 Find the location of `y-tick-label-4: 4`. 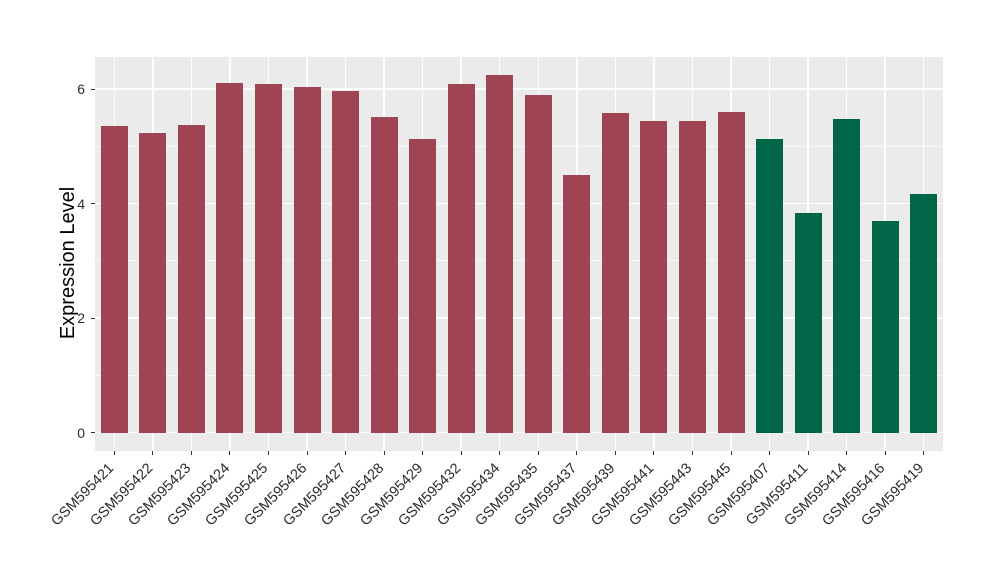

y-tick-label-4: 4 is located at coordinates (81, 203).